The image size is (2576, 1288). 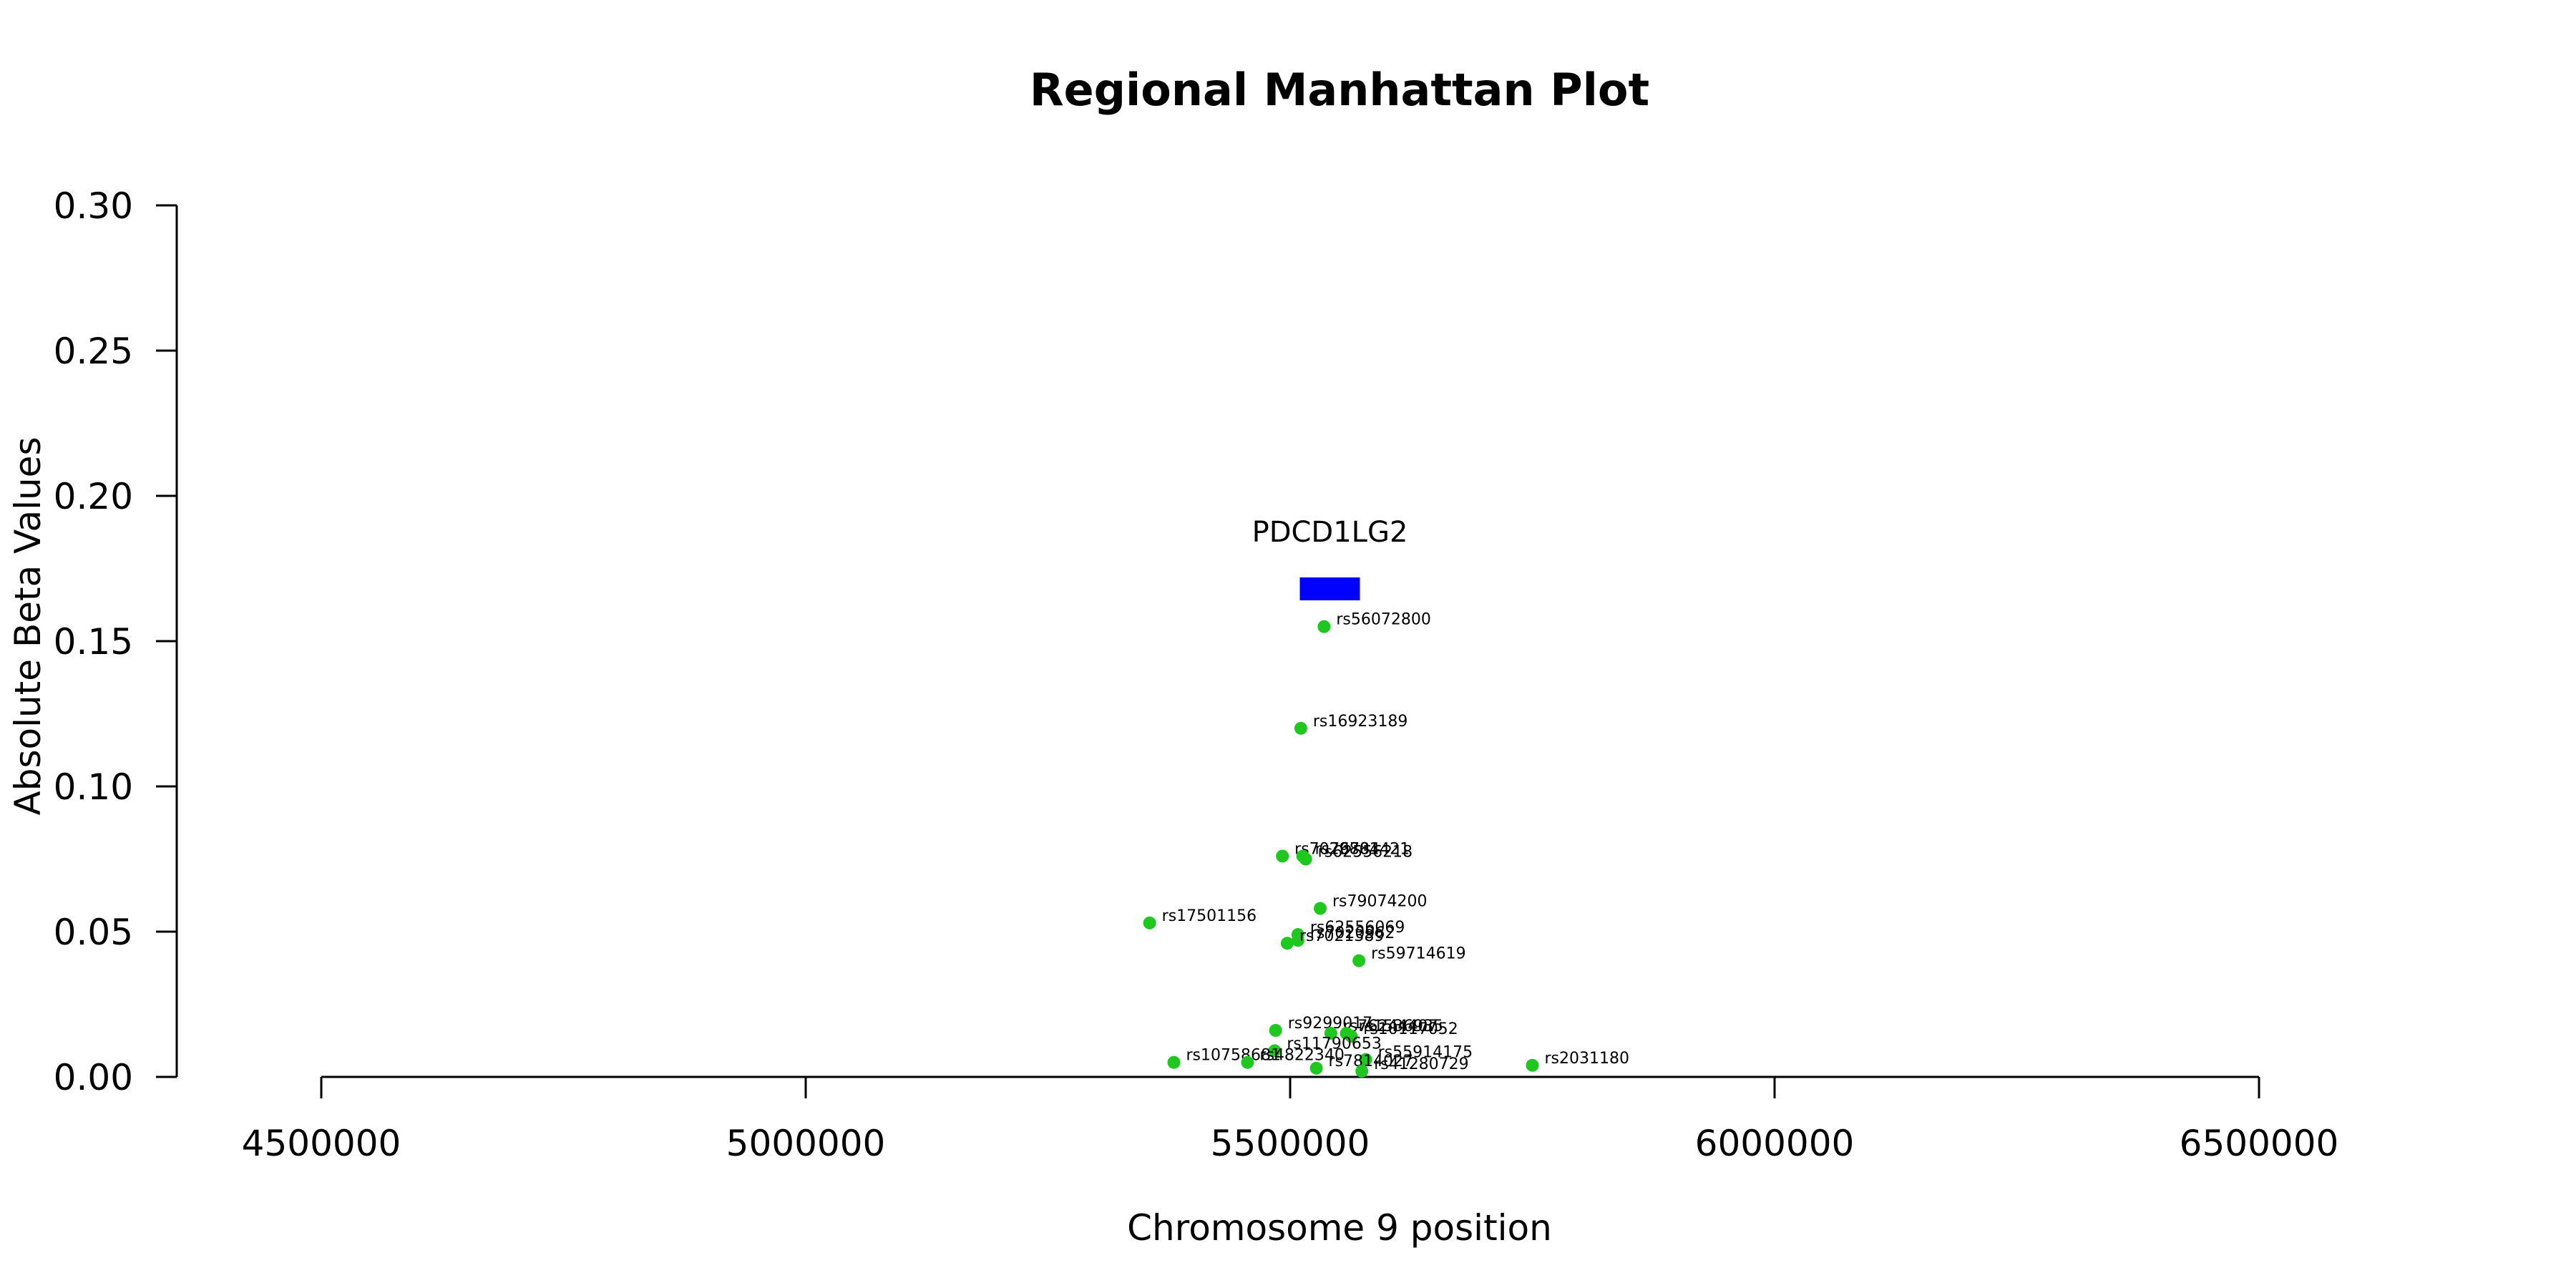 What do you see at coordinates (1339, 90) in the screenshot?
I see `chart-title: Regional Manhattan Plot` at bounding box center [1339, 90].